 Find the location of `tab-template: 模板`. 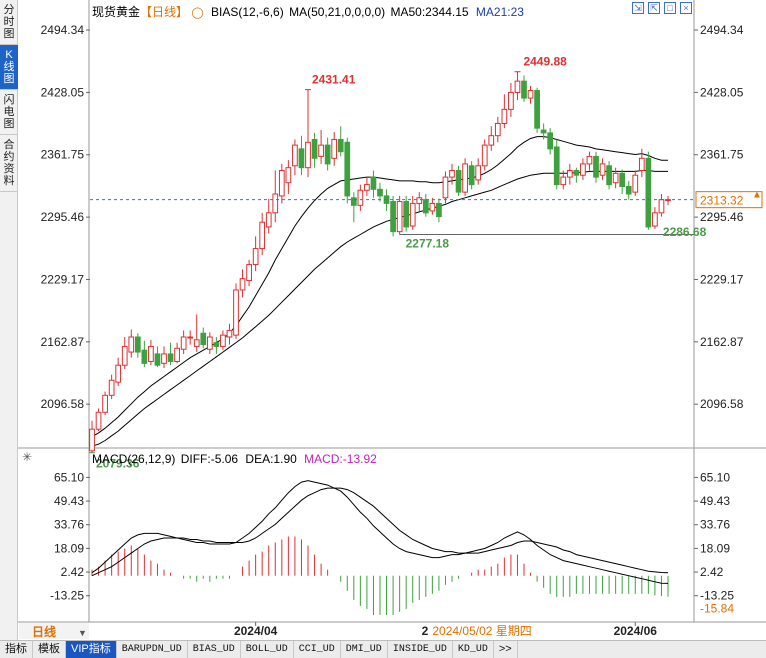

tab-template: 模板 is located at coordinates (49, 649).